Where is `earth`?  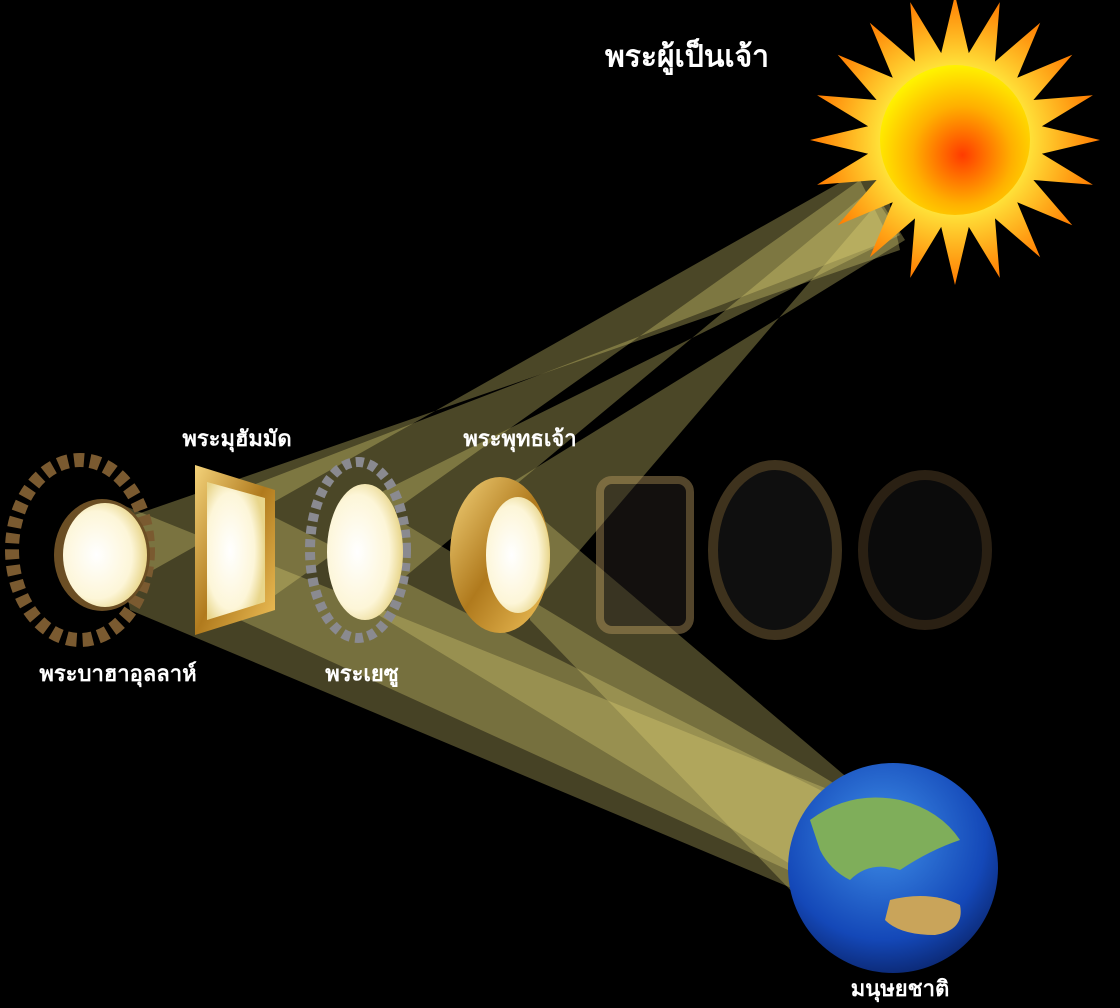 earth is located at coordinates (893, 868).